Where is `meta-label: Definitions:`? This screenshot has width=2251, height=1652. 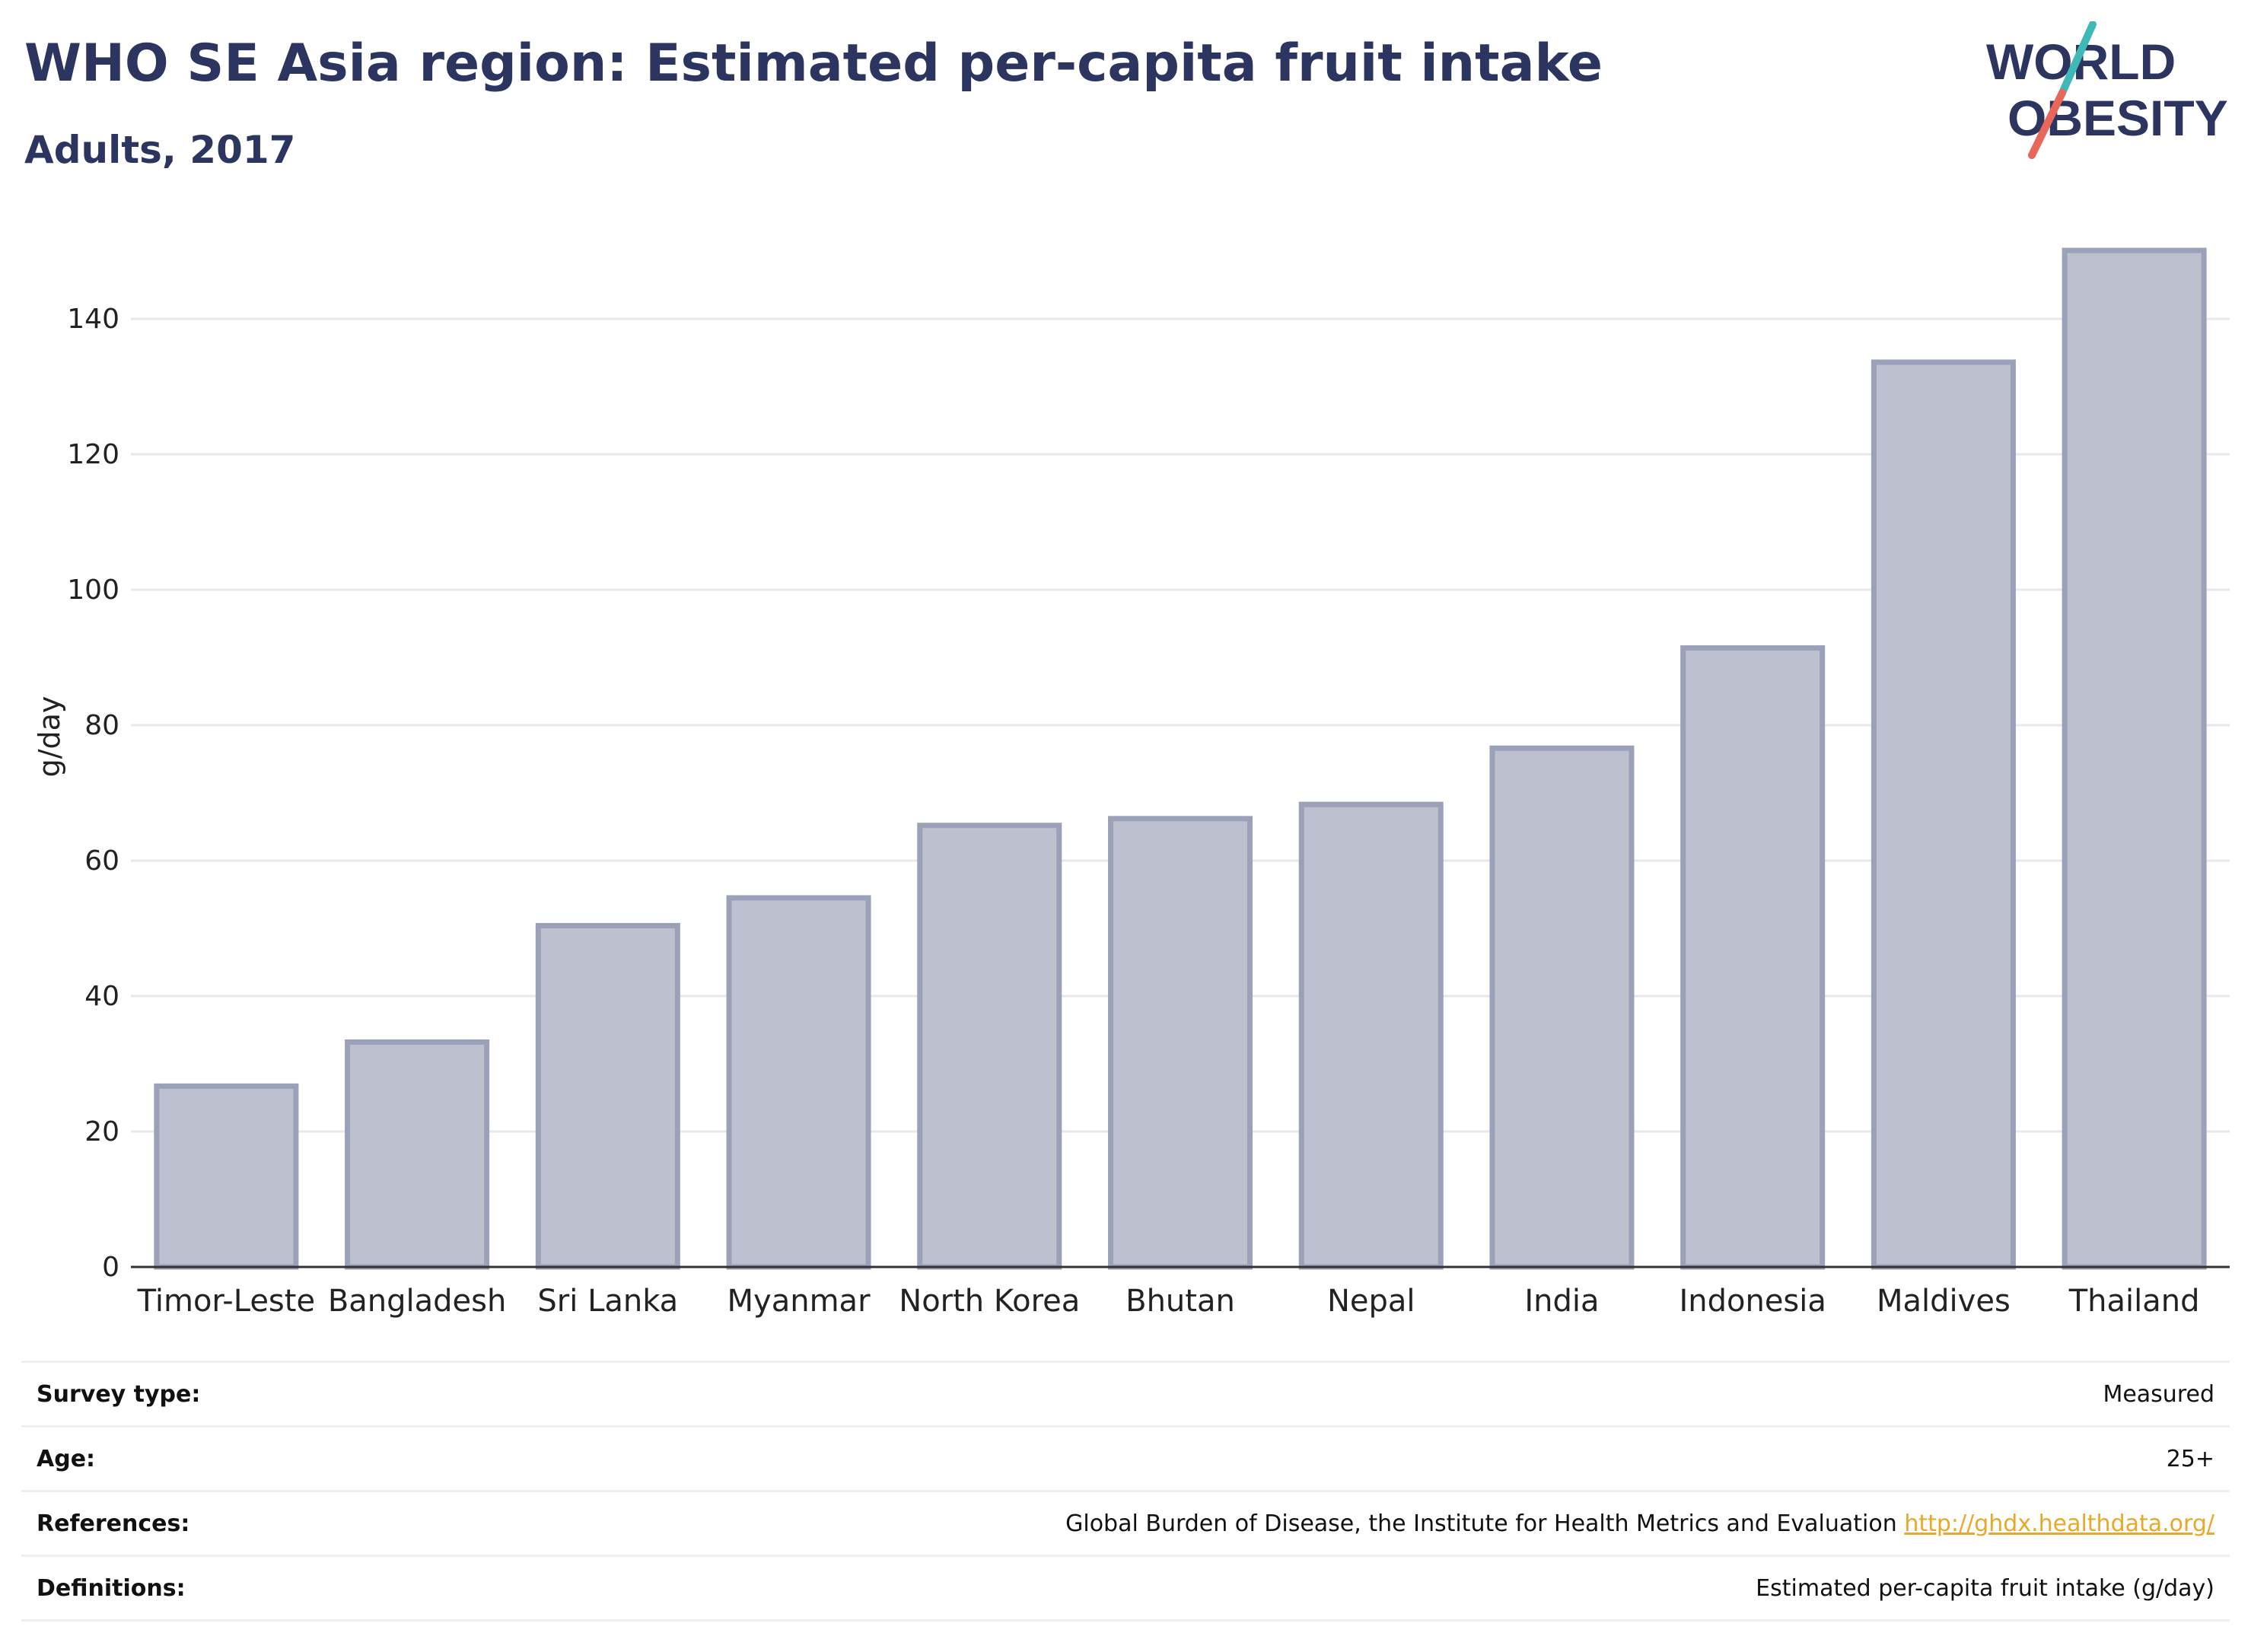 meta-label: Definitions: is located at coordinates (111, 1588).